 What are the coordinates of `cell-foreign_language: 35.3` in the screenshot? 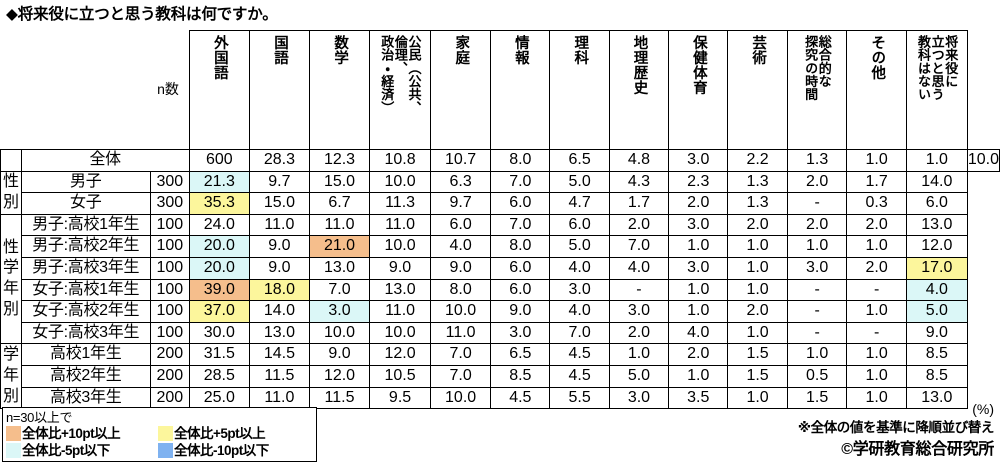 It's located at (219, 203).